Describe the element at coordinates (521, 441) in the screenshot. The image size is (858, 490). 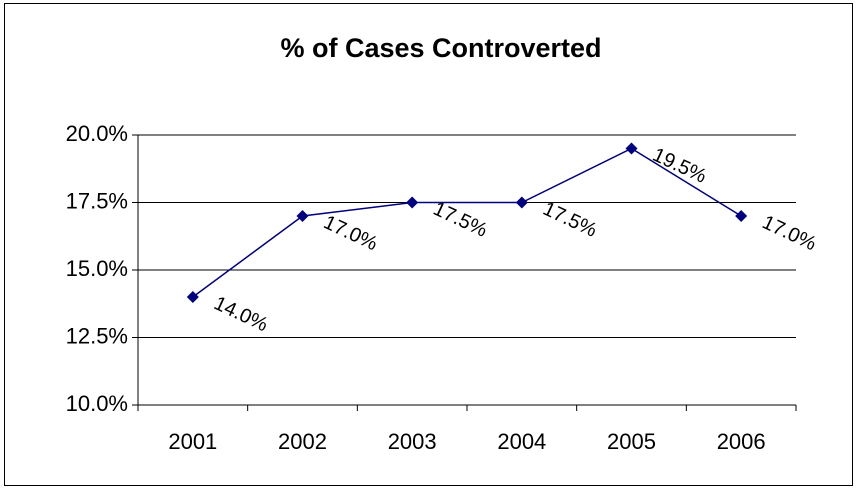
I see `x-tick-label: 2004` at that location.